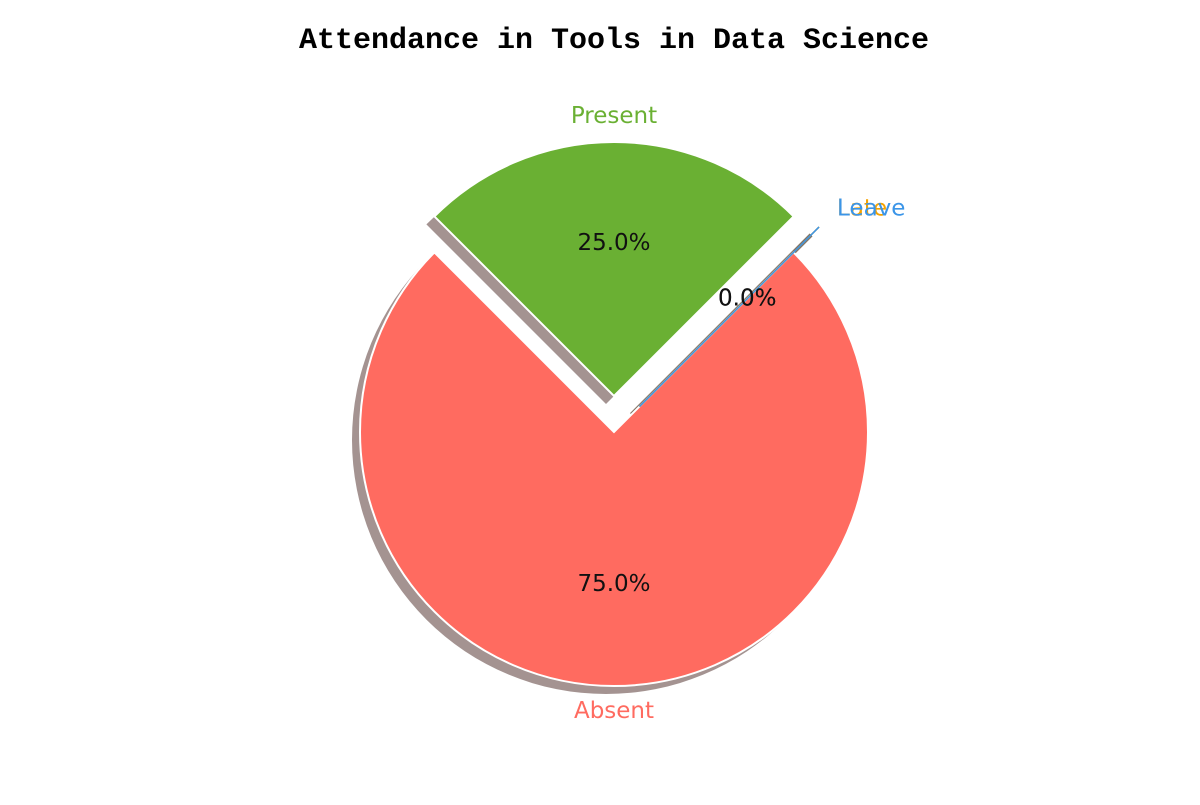 The height and width of the screenshot is (805, 1200). I want to click on percent-label-late: 0.0%, so click(747, 298).